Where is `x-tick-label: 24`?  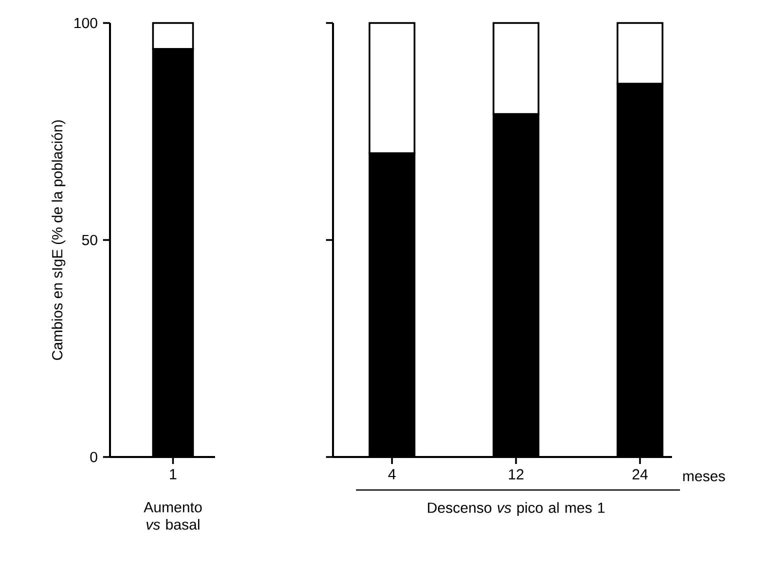 x-tick-label: 24 is located at coordinates (640, 474).